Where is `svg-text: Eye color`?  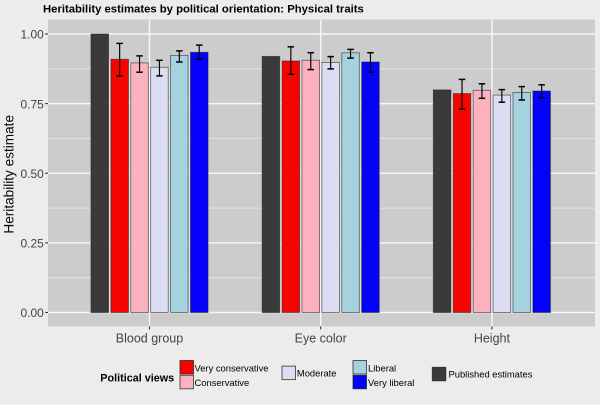
svg-text: Eye color is located at coordinates (321, 339).